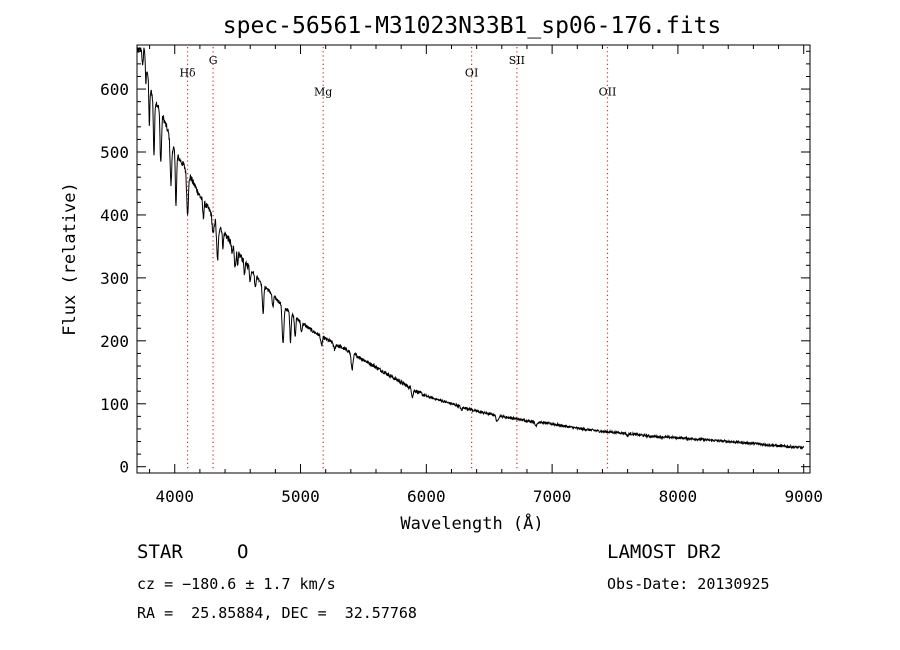 This screenshot has width=900, height=650. Describe the element at coordinates (114, 89) in the screenshot. I see `y-tick-label: 600` at that location.